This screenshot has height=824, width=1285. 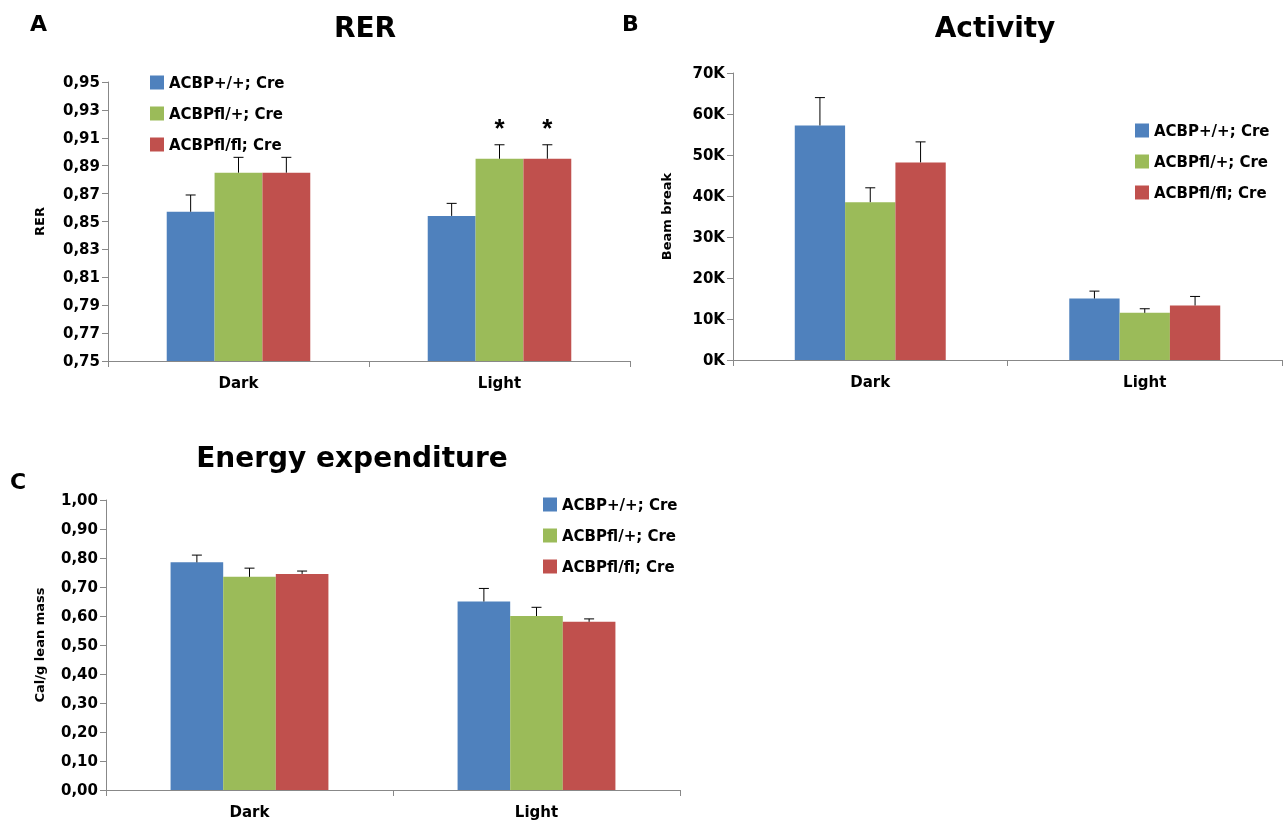 I want to click on text: C, so click(x=18, y=481).